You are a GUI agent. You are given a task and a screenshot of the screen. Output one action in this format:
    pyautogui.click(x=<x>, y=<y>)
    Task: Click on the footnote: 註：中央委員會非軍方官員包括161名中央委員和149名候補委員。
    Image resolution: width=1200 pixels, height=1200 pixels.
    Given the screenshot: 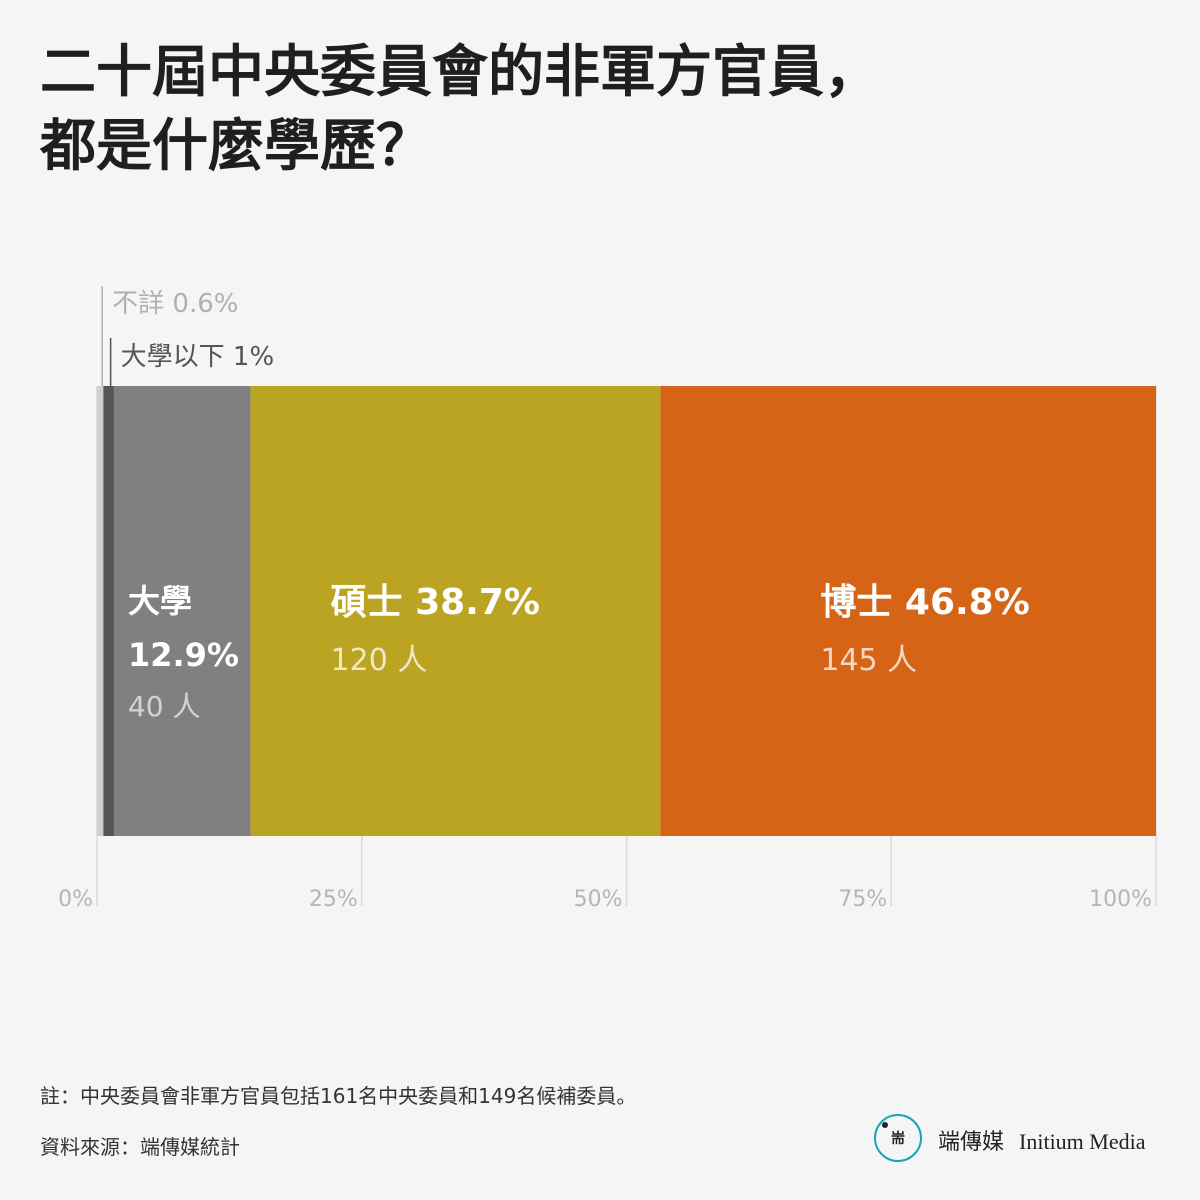 What is the action you would take?
    pyautogui.click(x=338, y=1096)
    